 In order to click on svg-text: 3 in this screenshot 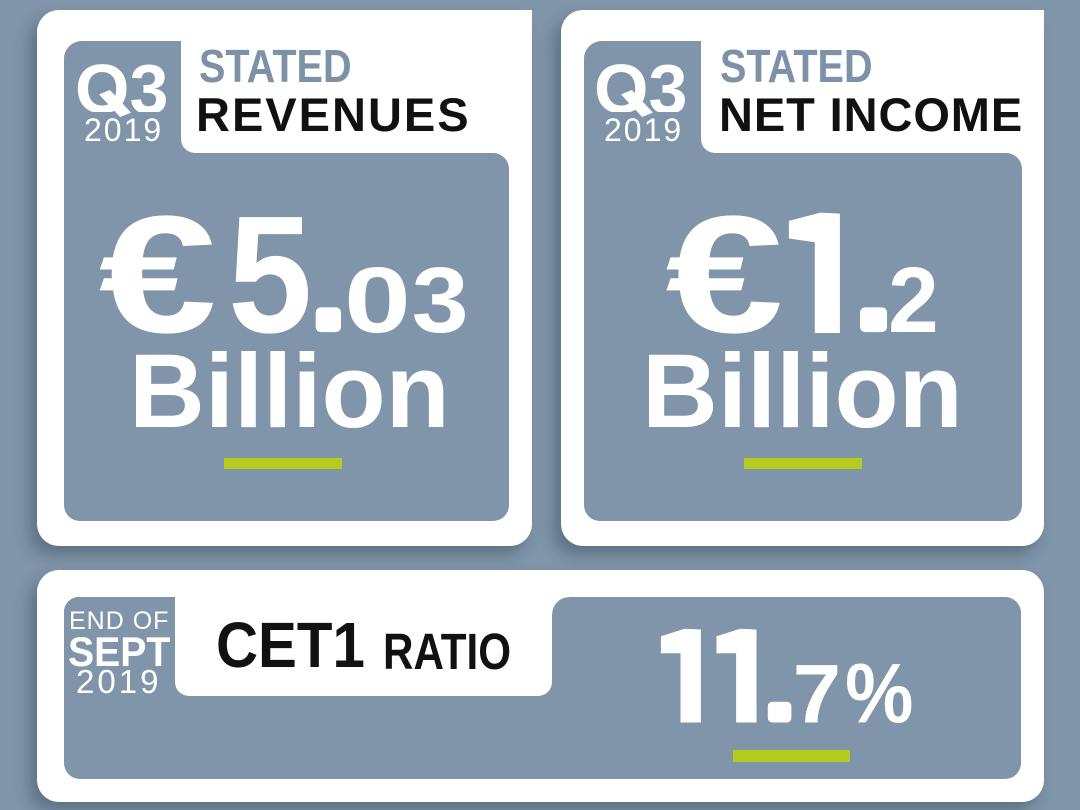, I will do `click(440, 300)`.